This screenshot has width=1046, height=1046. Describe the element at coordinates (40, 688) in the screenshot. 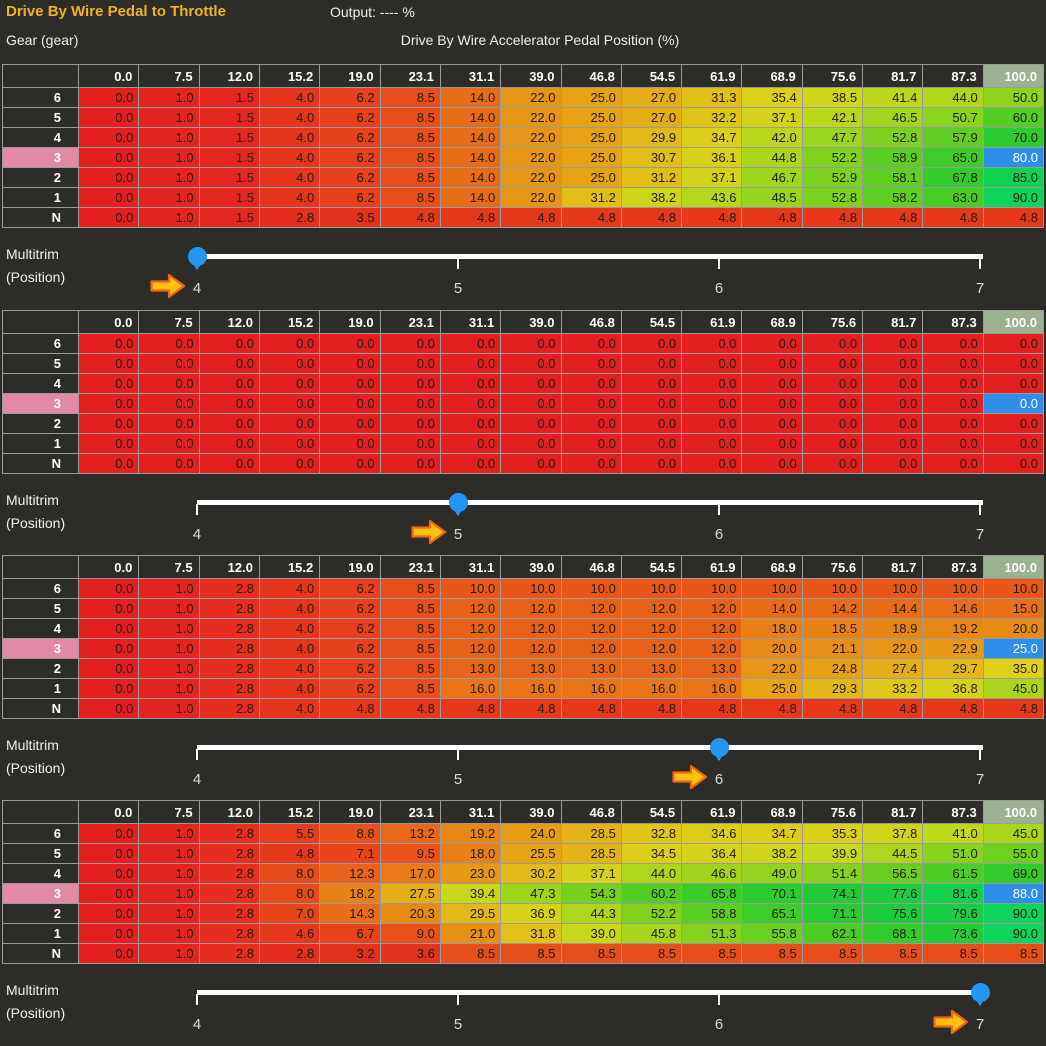

I see `row-header: 1` at that location.